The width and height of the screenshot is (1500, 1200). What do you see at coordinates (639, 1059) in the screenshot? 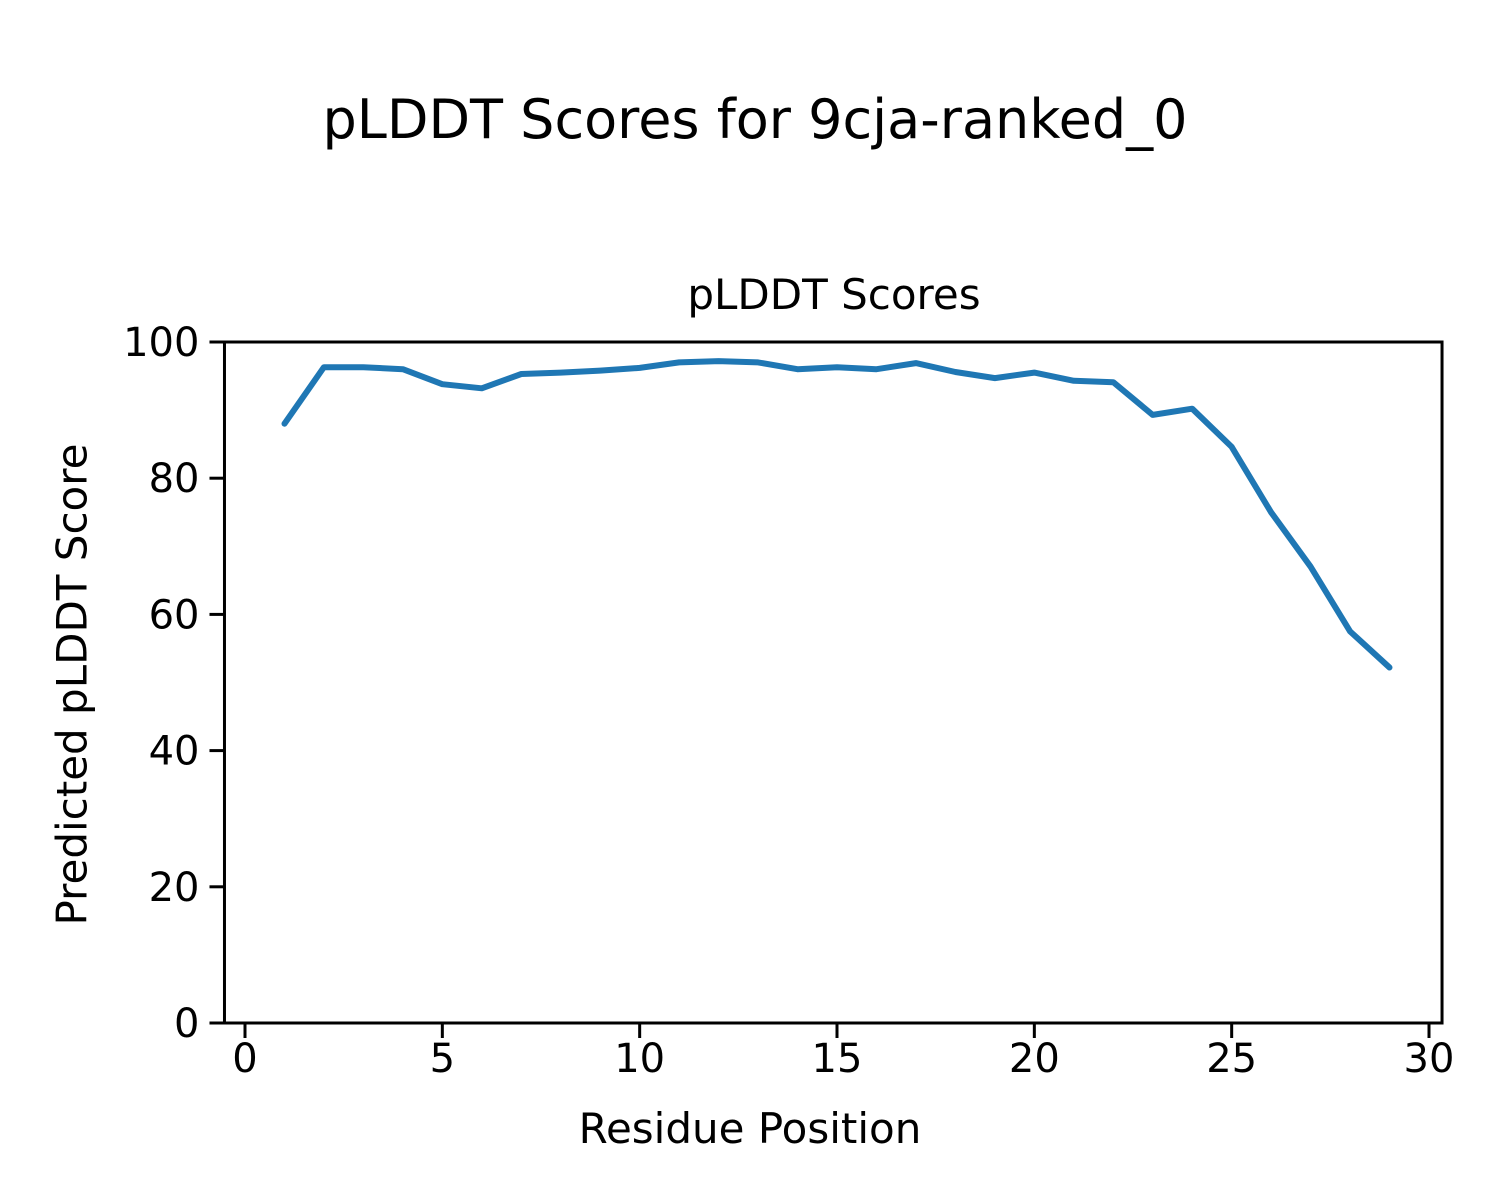
I see `x-tick-label: 10` at bounding box center [639, 1059].